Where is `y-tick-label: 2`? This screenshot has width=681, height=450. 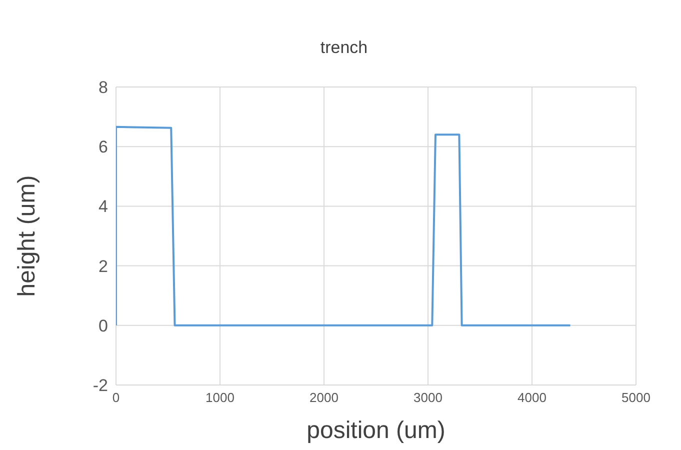
y-tick-label: 2 is located at coordinates (103, 266).